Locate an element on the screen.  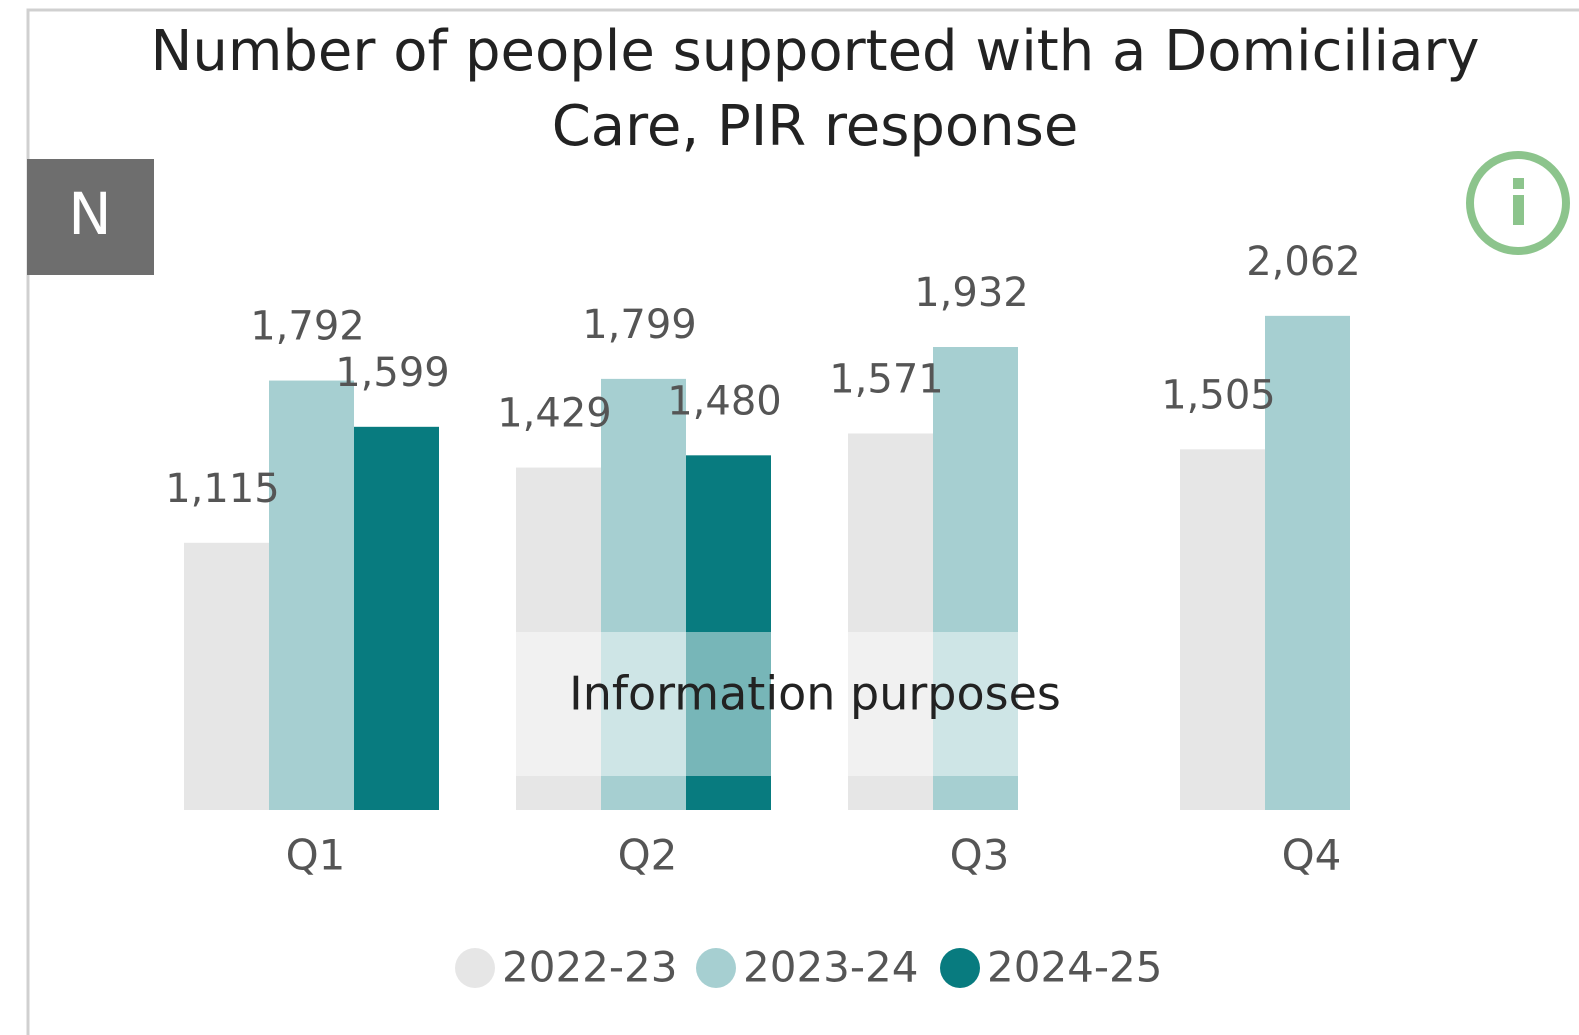
legend-label: 2022-23 is located at coordinates (590, 967).